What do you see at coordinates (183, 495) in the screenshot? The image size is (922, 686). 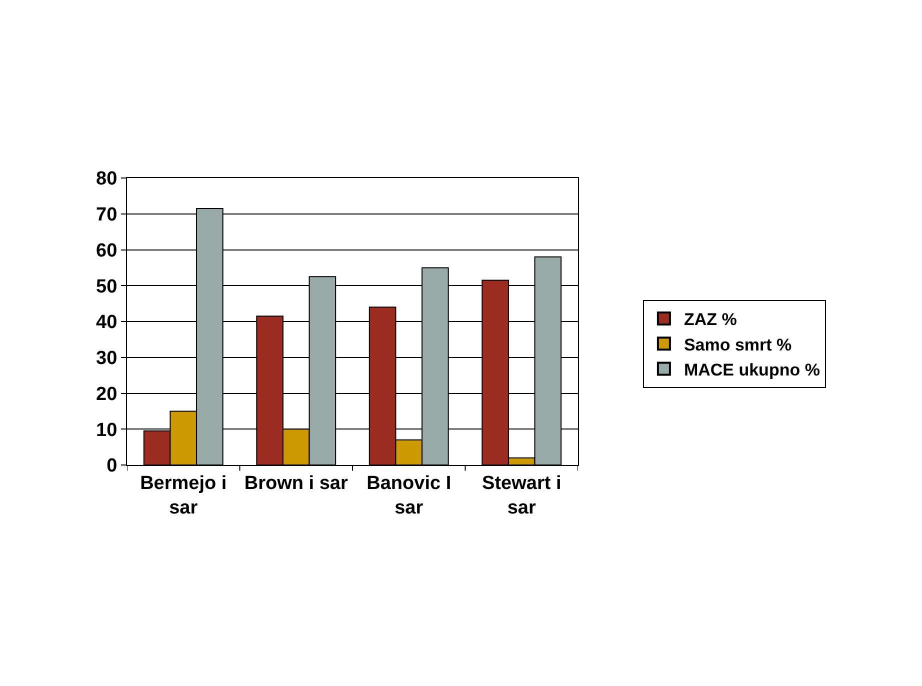 I see `x-tick-label: Bermejo i sar` at bounding box center [183, 495].